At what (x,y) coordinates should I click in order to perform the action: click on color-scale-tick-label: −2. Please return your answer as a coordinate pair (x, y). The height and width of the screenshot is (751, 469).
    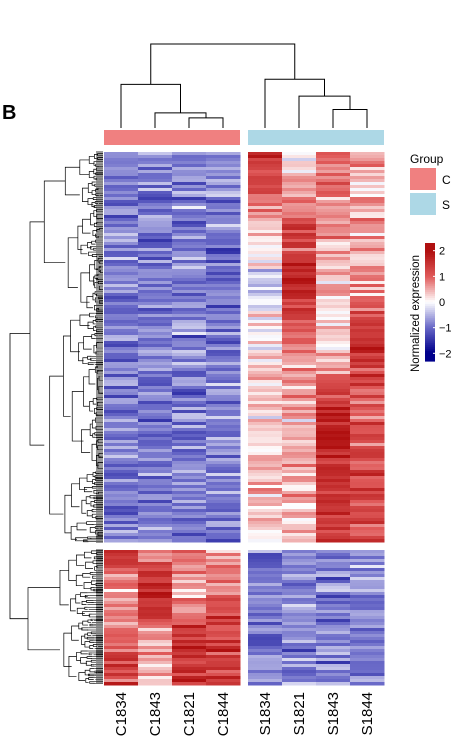
    Looking at the image, I should click on (445, 354).